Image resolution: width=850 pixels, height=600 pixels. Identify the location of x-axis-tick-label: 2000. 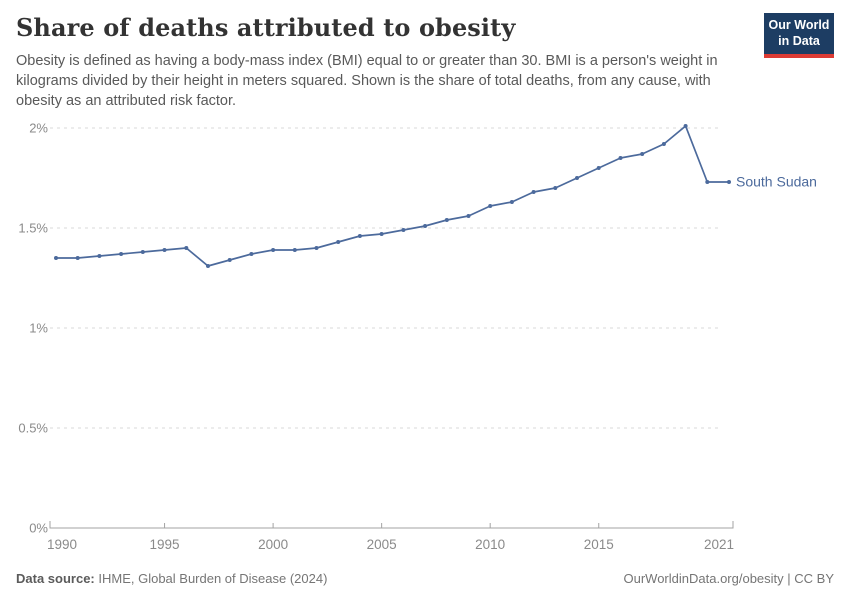
(273, 544).